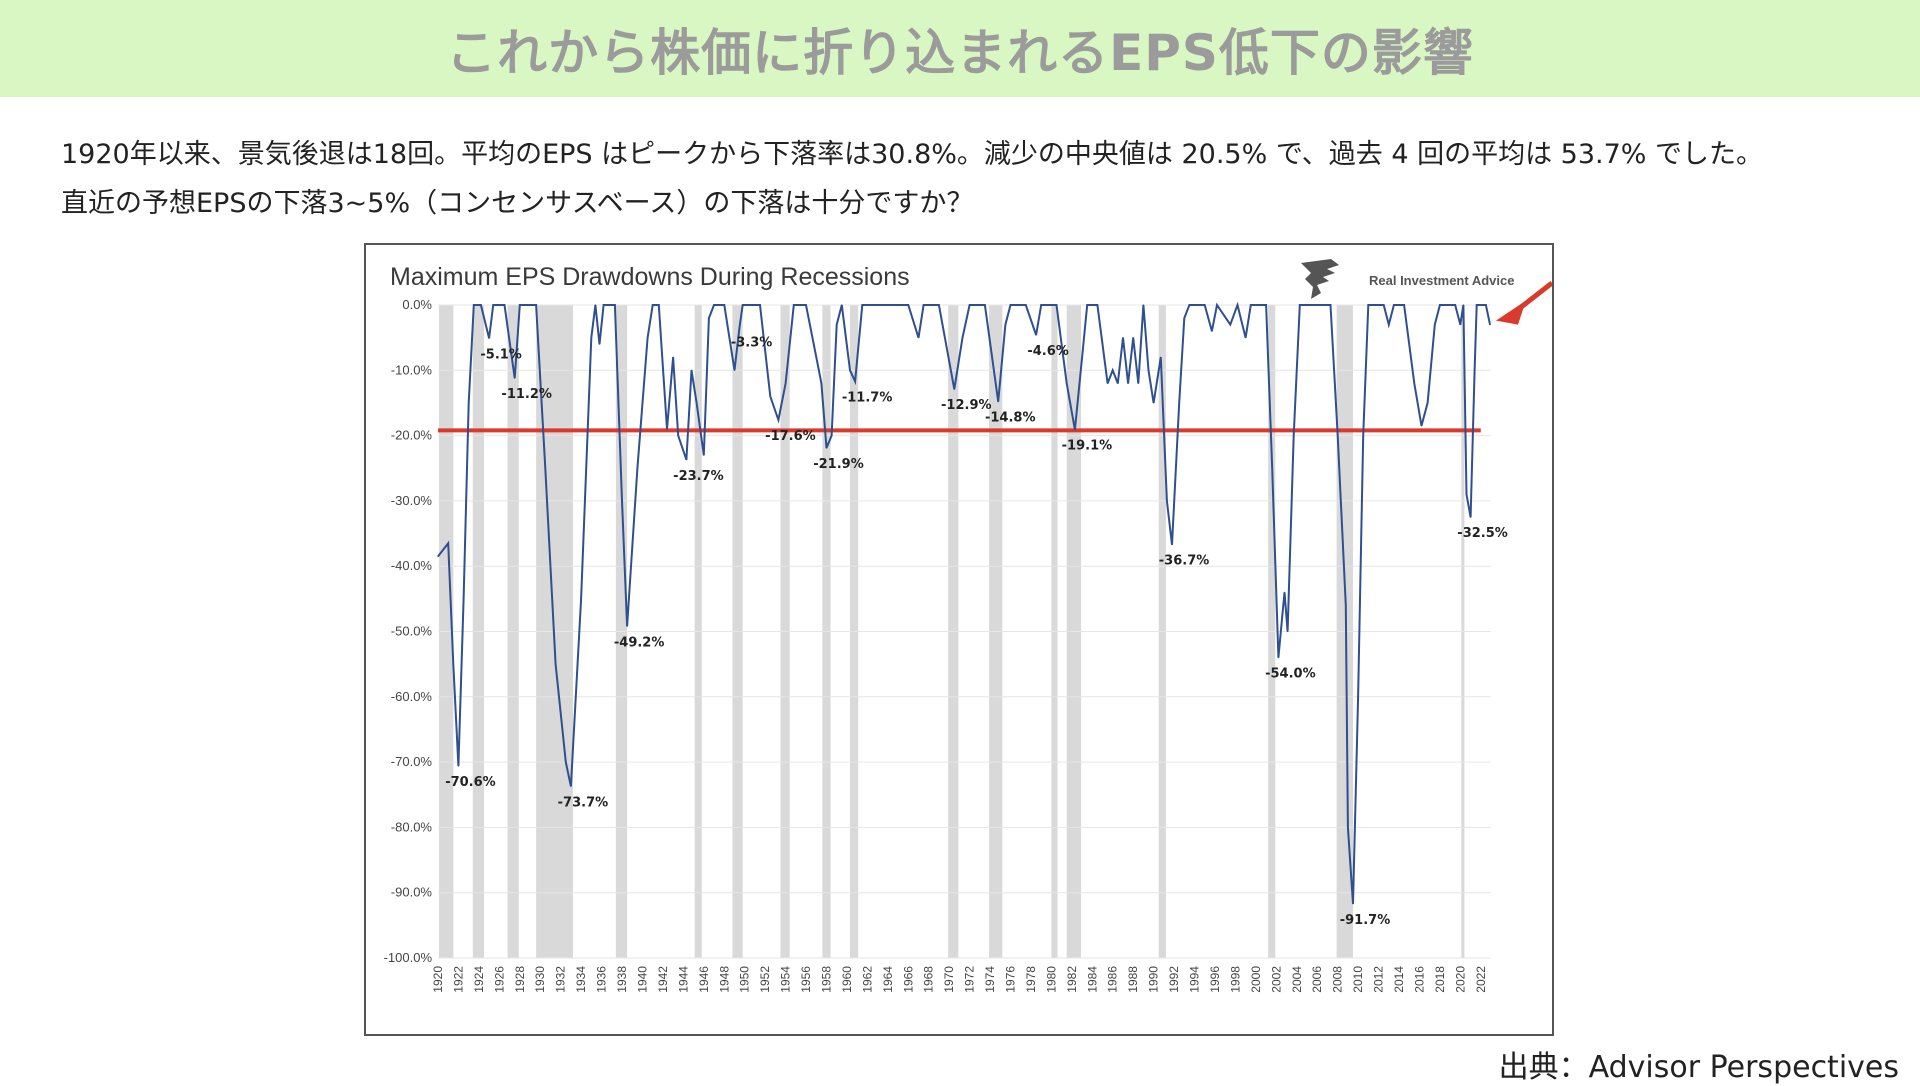 Image resolution: width=1920 pixels, height=1086 pixels. Describe the element at coordinates (949, 979) in the screenshot. I see `x-tick-label: 1970` at that location.